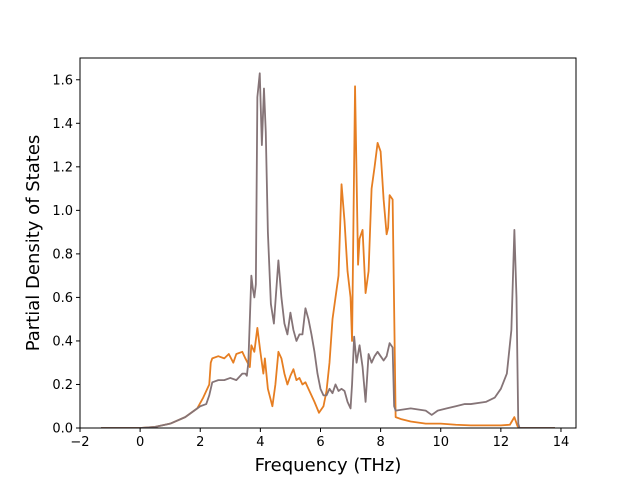 This screenshot has width=640, height=480. Describe the element at coordinates (79, 442) in the screenshot. I see `x-tick-label: −2` at that location.